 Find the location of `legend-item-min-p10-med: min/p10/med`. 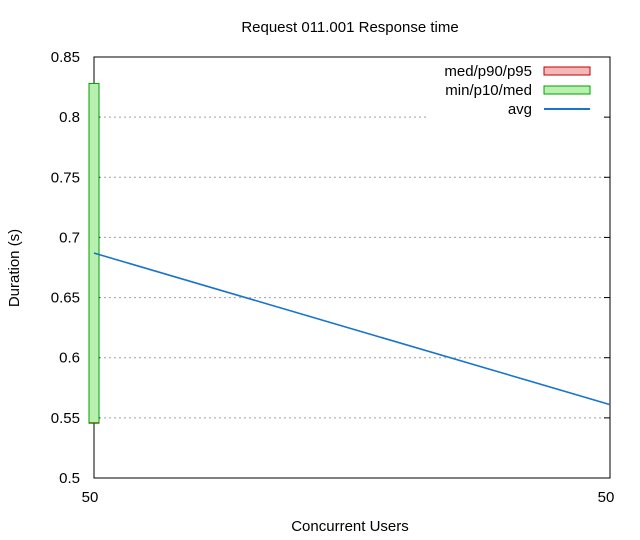

legend-item-min-p10-med: min/p10/med is located at coordinates (518, 90).